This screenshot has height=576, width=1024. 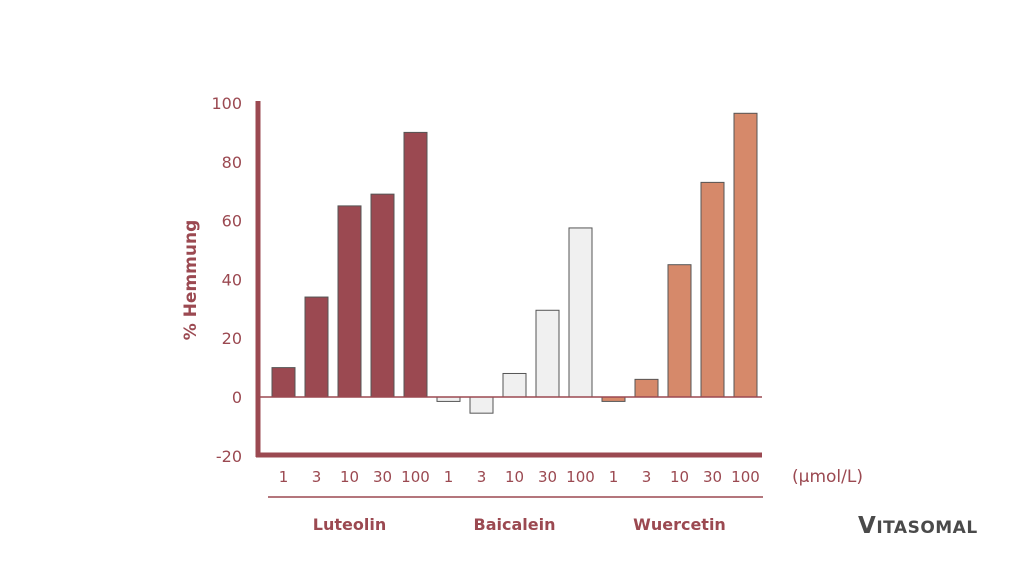 What do you see at coordinates (349, 524) in the screenshot?
I see `group-label: Luteolin` at bounding box center [349, 524].